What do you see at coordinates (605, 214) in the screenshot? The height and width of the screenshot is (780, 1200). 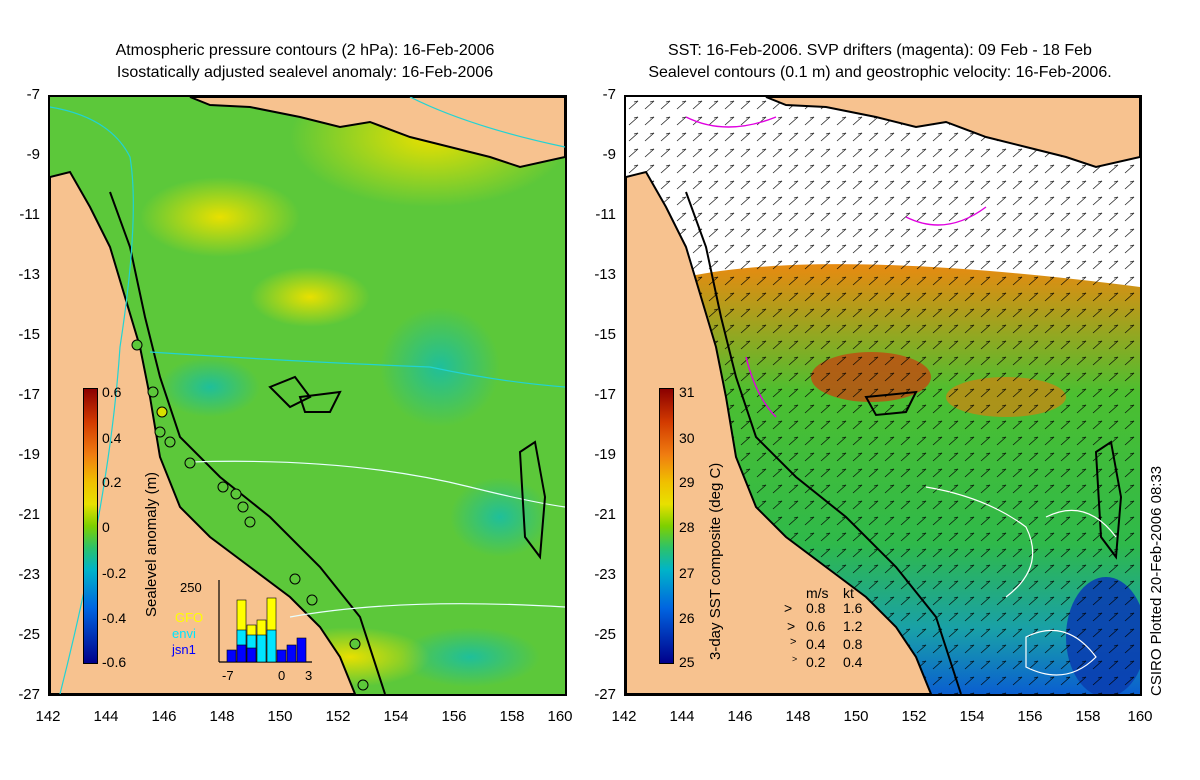 I see `right-ytick: -11` at bounding box center [605, 214].